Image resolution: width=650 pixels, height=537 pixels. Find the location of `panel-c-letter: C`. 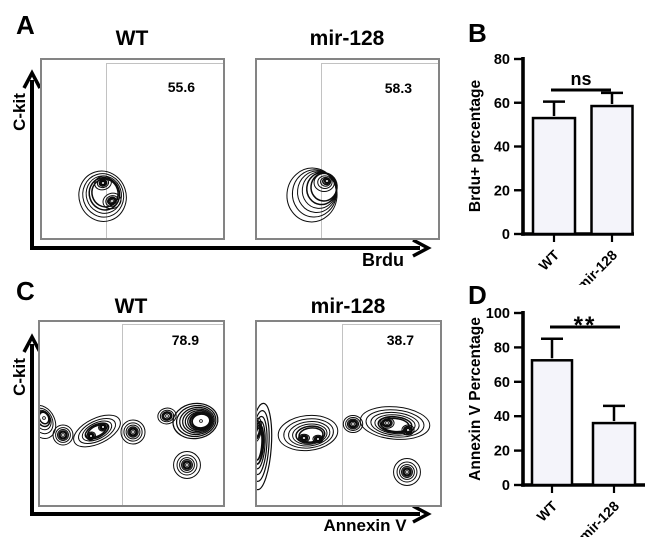

panel-c-letter: C is located at coordinates (25, 291).